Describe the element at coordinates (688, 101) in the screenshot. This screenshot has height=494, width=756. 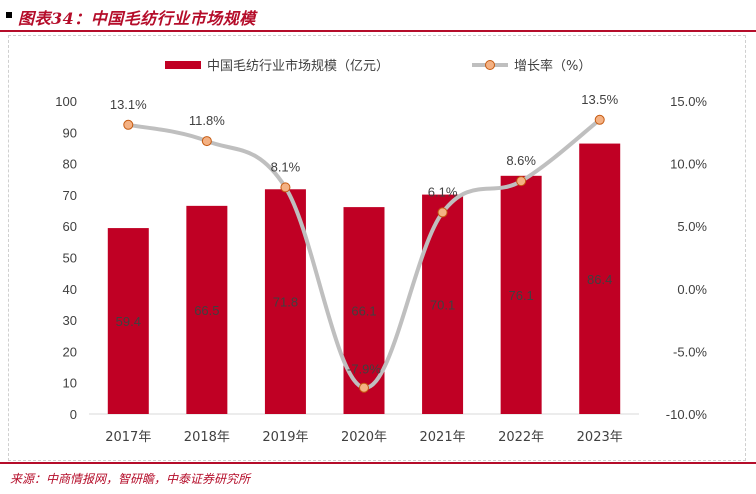
I see `y-right-tick-label: 15.0%` at that location.